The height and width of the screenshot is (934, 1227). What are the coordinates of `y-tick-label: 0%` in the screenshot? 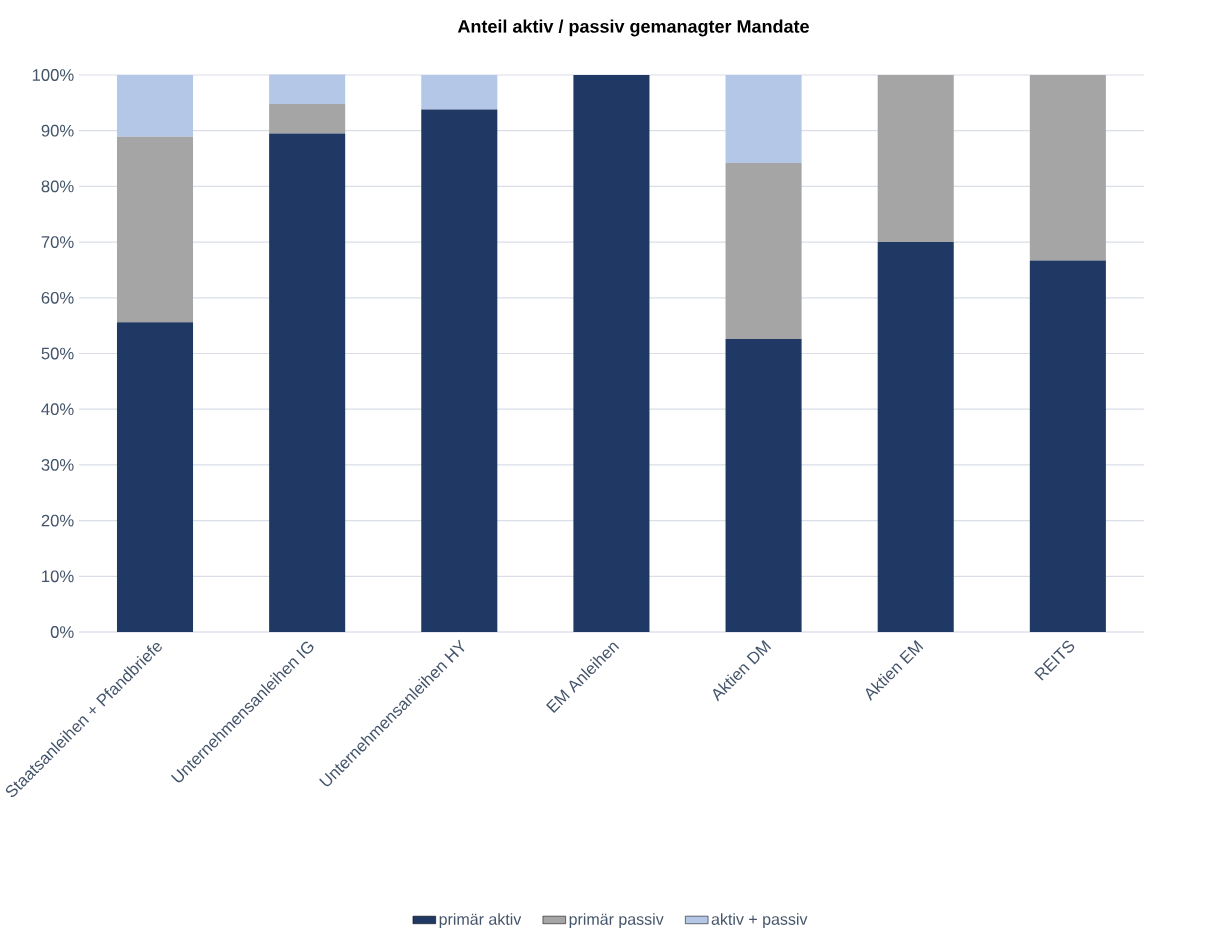 It's located at (62, 632).